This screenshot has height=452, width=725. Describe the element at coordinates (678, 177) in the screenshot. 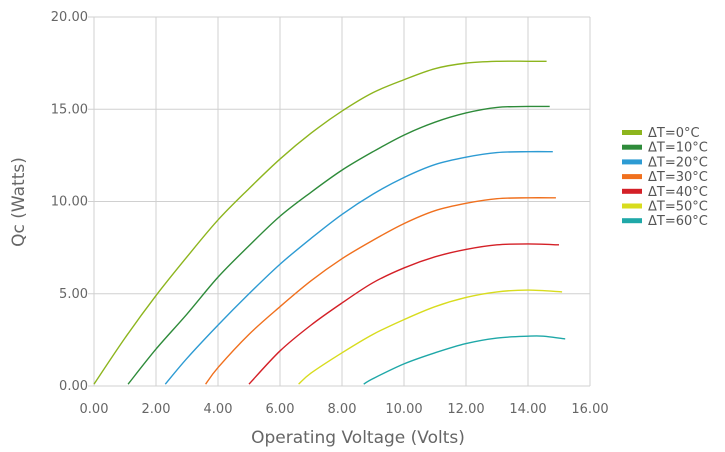

I see `legend-label: ΔT=30°C` at that location.